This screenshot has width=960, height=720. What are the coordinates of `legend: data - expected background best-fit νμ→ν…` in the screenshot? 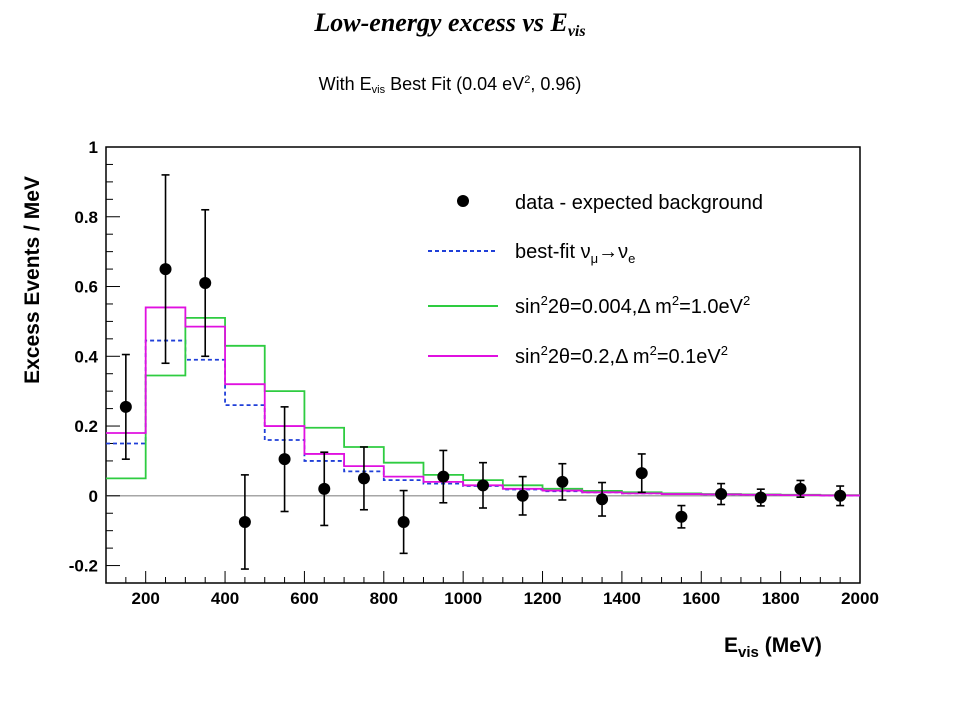 It's located at (595, 280).